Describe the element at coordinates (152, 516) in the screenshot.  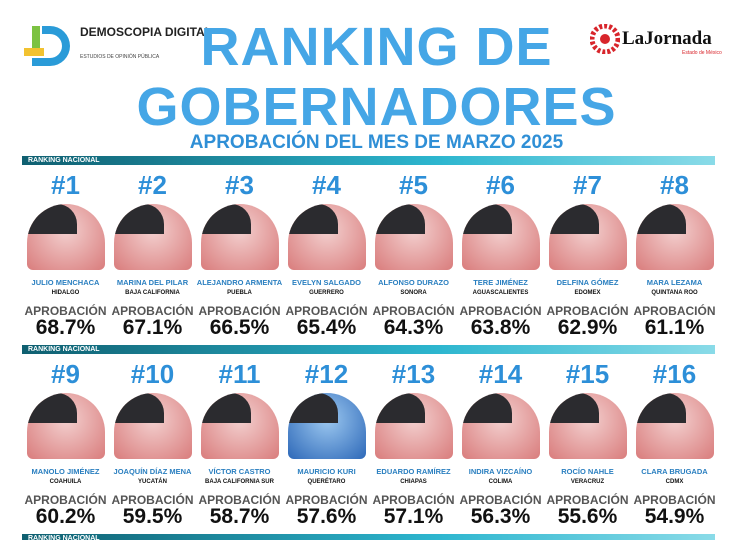
I see `approval-value: 59.5%` at that location.